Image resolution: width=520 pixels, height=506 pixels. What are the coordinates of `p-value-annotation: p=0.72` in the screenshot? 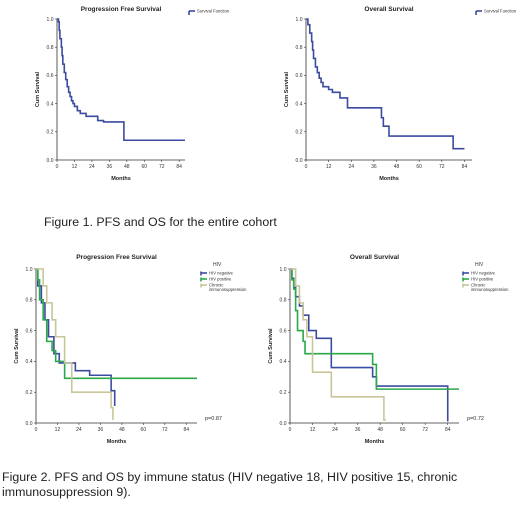 It's located at (475, 419).